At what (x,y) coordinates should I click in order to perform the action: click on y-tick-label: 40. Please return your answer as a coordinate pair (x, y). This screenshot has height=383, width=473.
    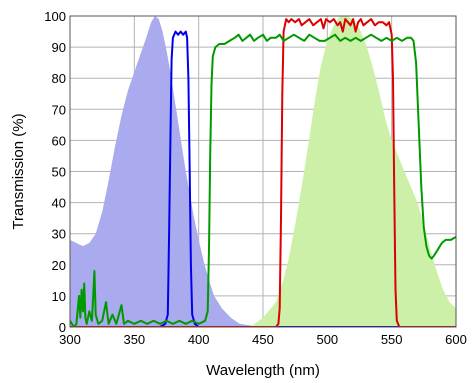
    Looking at the image, I should click on (59, 203).